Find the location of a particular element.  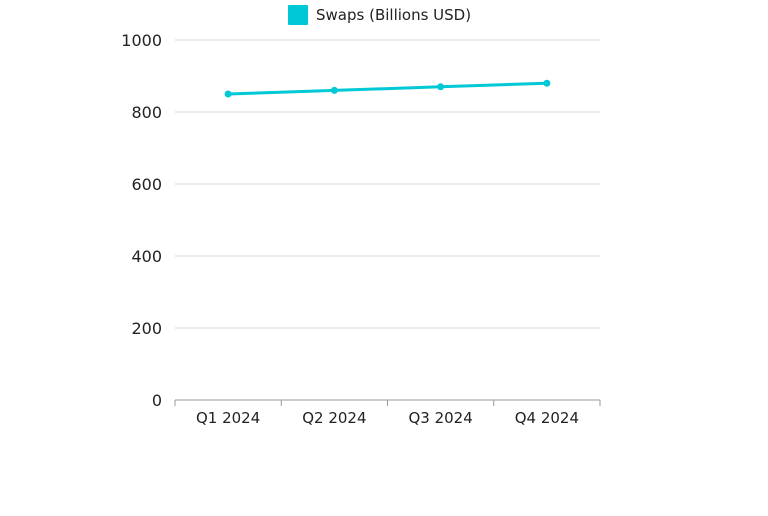

x-tick-label: Q3 2024 is located at coordinates (440, 418).